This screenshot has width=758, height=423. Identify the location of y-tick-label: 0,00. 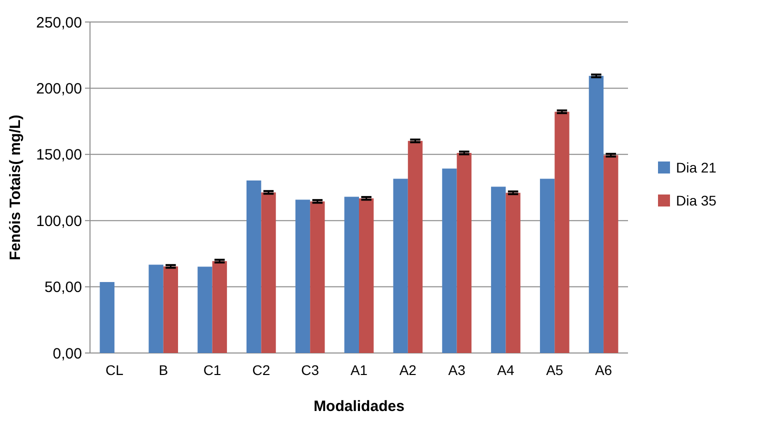
(67, 353).